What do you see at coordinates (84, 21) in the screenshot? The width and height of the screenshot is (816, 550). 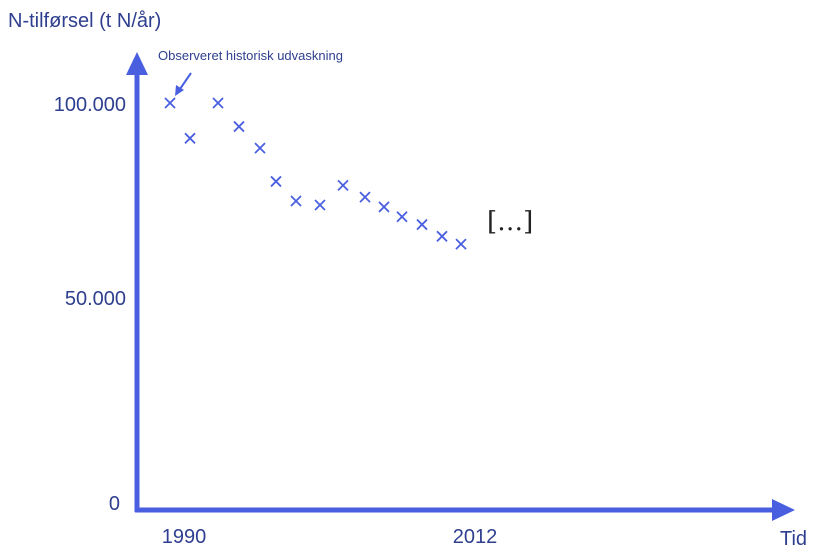 I see `y-axis-title: N-tilførsel (t N/år)` at bounding box center [84, 21].